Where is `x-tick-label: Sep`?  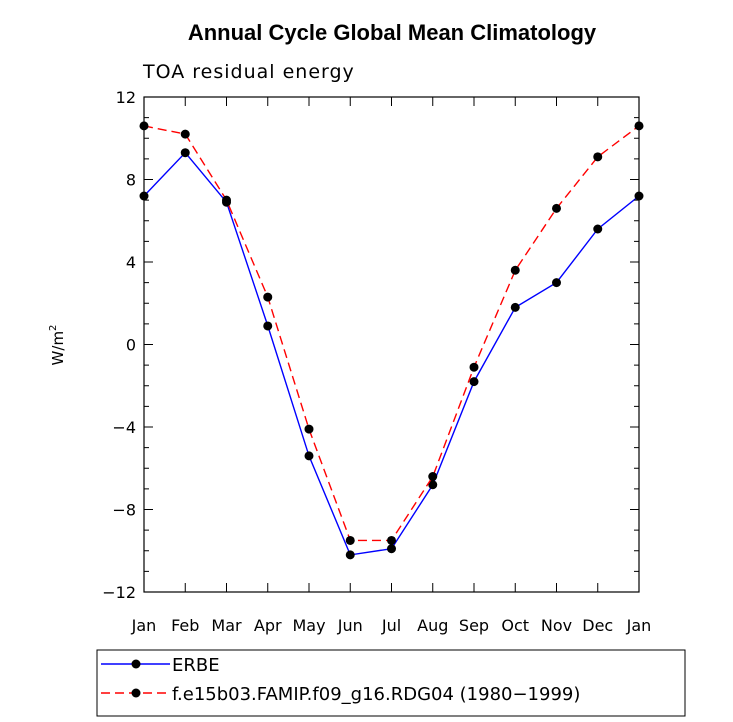
x-tick-label: Sep is located at coordinates (474, 625).